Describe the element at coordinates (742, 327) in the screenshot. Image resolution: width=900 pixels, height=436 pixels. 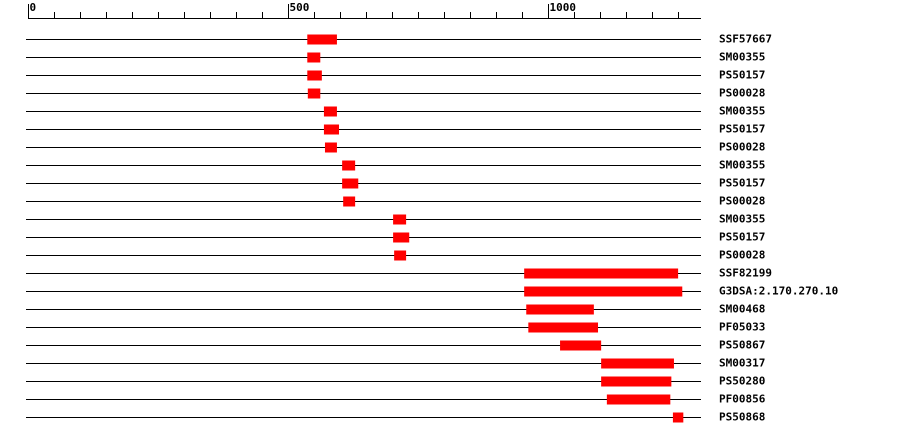
I see `row-label: PF05033` at that location.